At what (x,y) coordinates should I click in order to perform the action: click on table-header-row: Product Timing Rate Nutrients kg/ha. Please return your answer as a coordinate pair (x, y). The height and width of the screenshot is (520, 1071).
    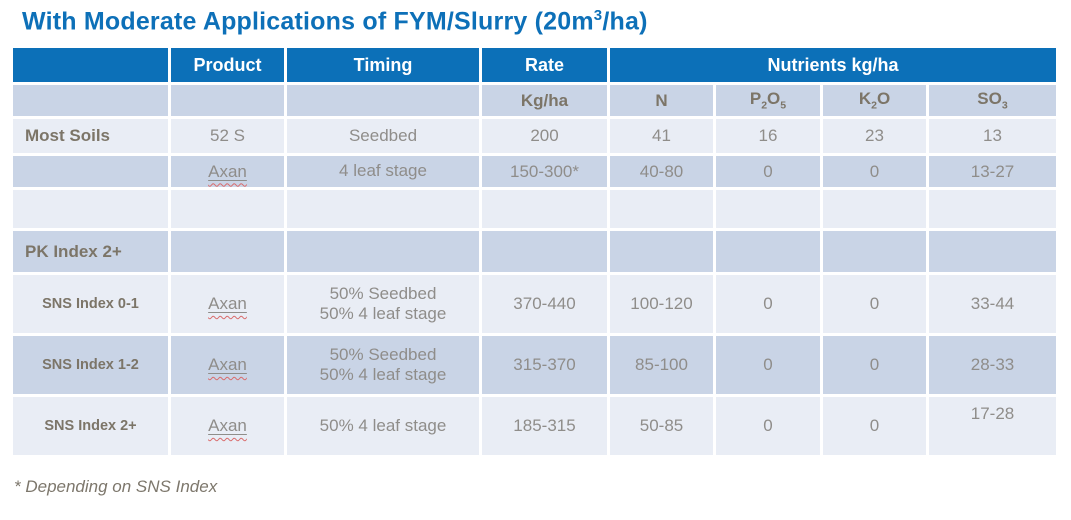
    Looking at the image, I should click on (534, 65).